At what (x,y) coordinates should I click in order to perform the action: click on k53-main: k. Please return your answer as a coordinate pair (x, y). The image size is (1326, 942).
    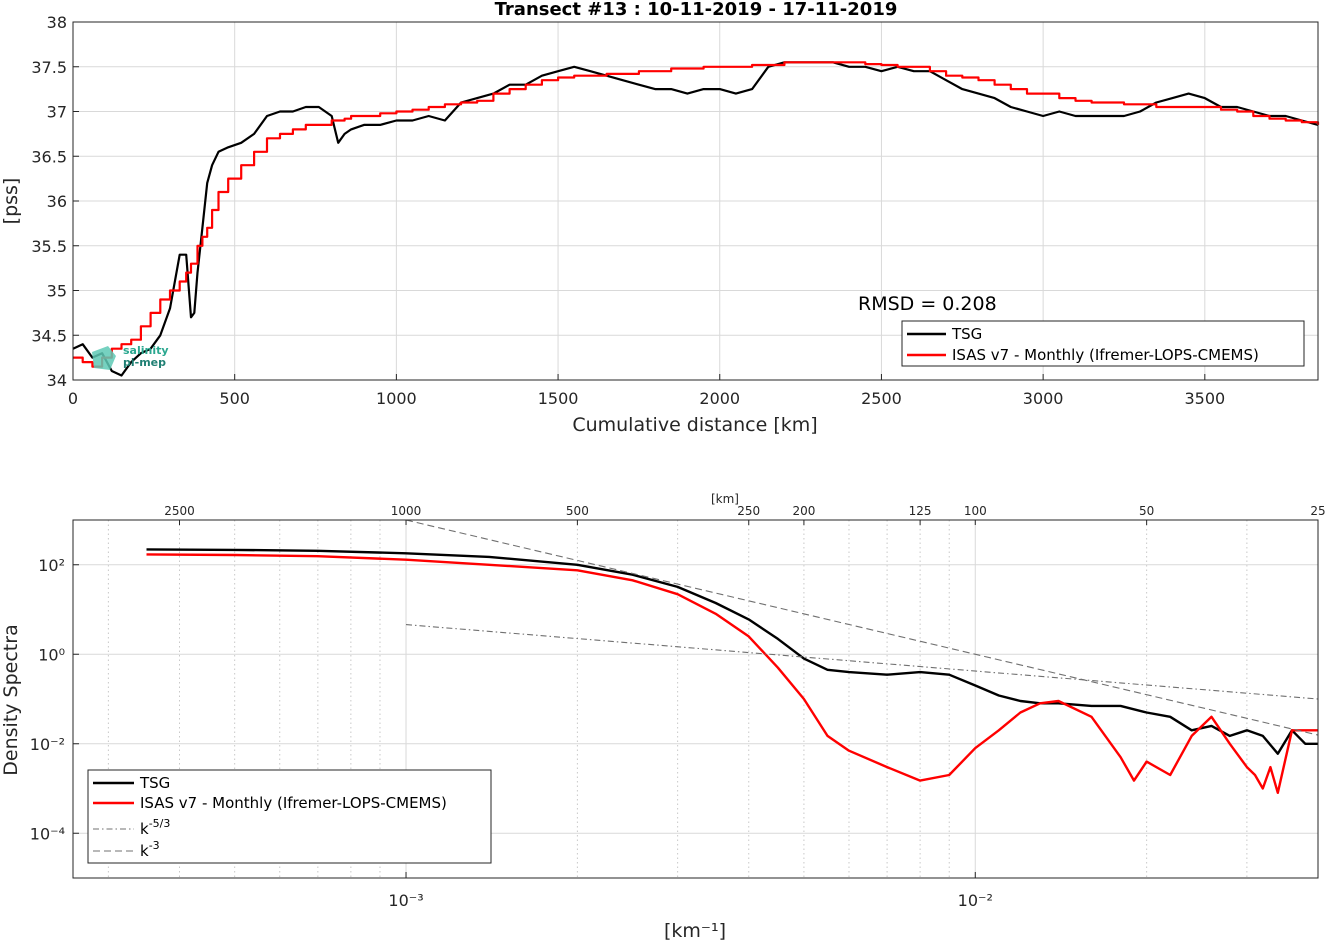
    Looking at the image, I should click on (144, 829).